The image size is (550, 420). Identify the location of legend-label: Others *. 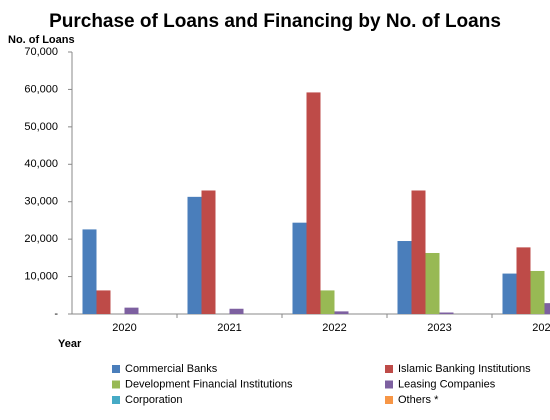
(418, 400).